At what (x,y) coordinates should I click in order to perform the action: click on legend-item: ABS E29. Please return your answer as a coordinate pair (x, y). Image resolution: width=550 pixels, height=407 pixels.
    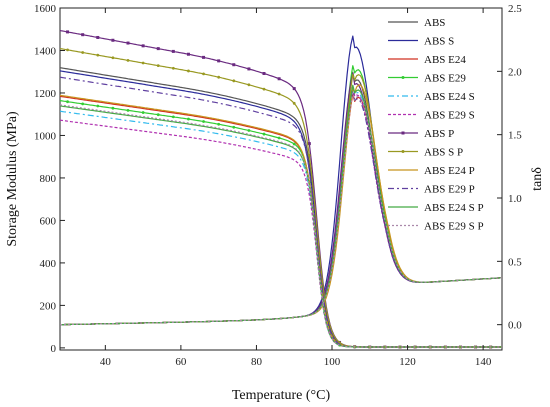
    Looking at the image, I should click on (427, 79).